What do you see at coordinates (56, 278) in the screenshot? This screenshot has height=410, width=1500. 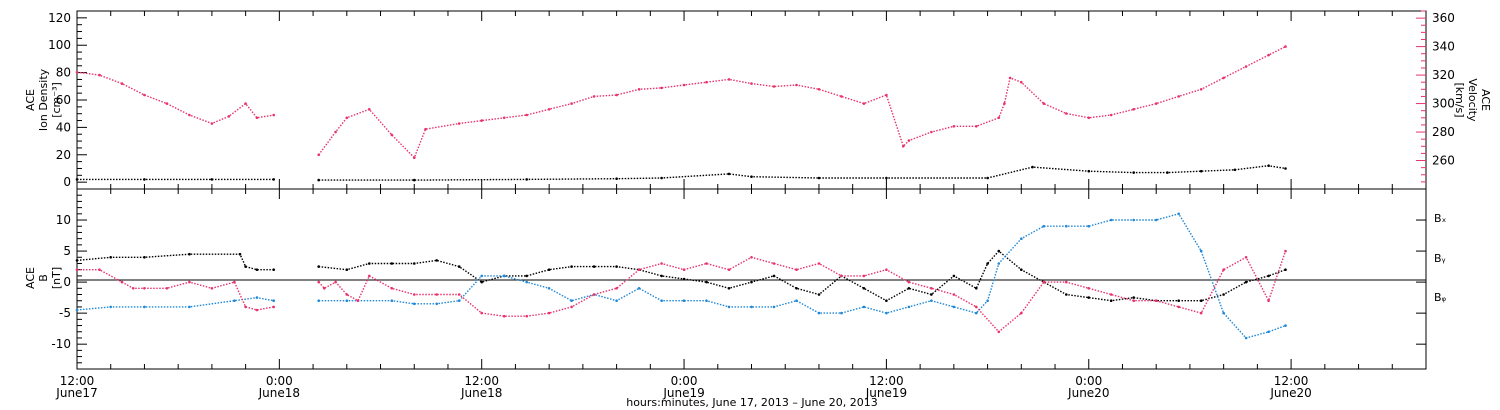 I see `b-ylabel-3: [nT]` at bounding box center [56, 278].